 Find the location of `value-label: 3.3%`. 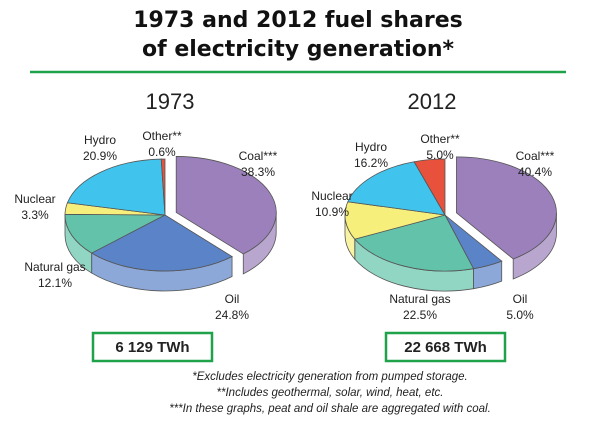

value-label: 3.3% is located at coordinates (35, 215).